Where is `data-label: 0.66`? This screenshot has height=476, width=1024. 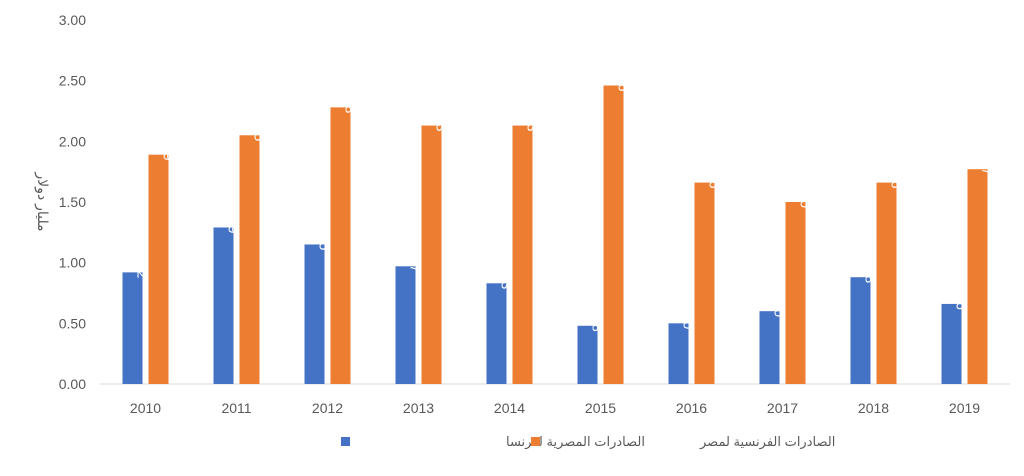 data-label: 0.66 is located at coordinates (962, 296).